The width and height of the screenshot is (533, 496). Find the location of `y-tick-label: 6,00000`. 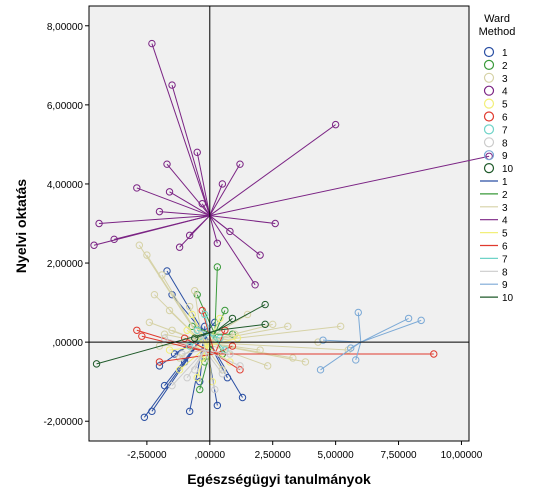

y-tick-label: 6,00000 is located at coordinates (65, 106).